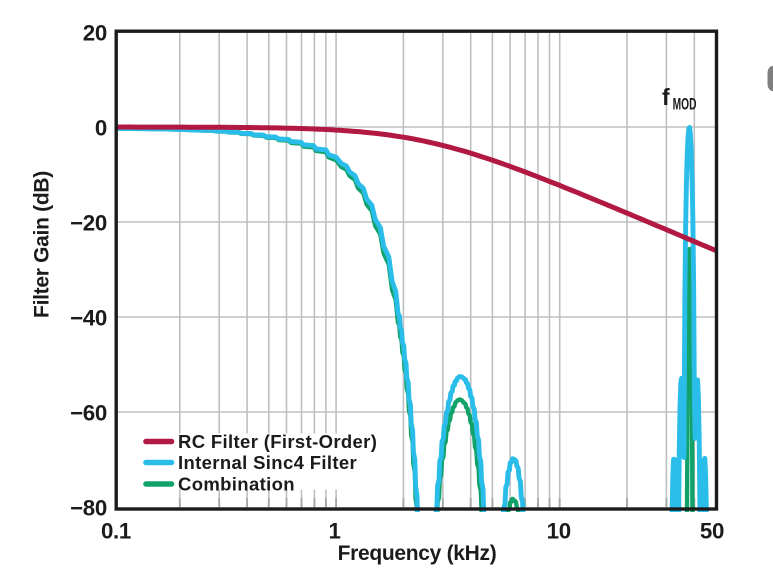  I want to click on svg-text: Combination, so click(236, 483).